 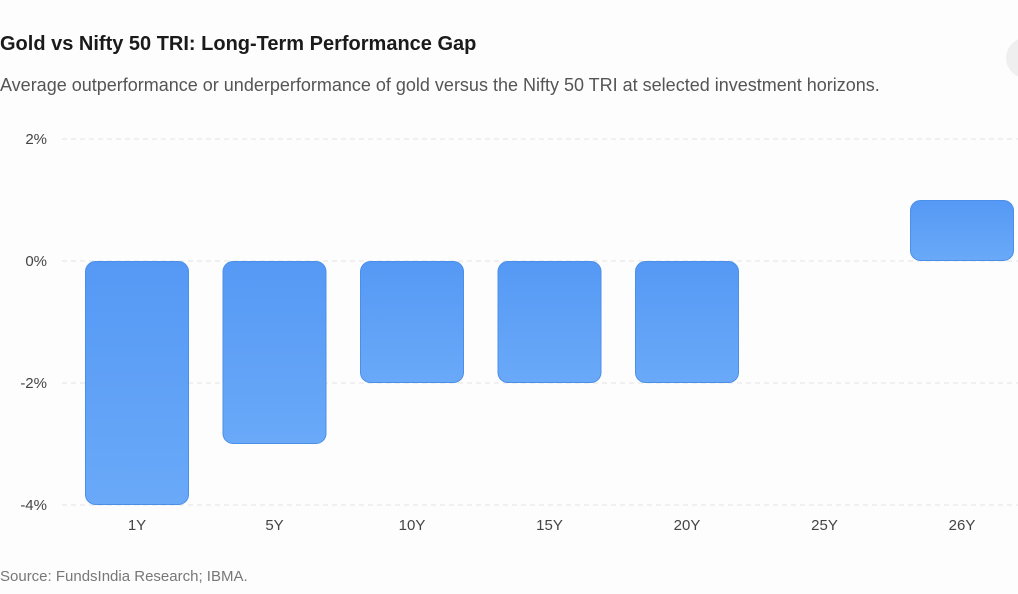 I want to click on x-tick-label: 26Y, so click(x=962, y=525).